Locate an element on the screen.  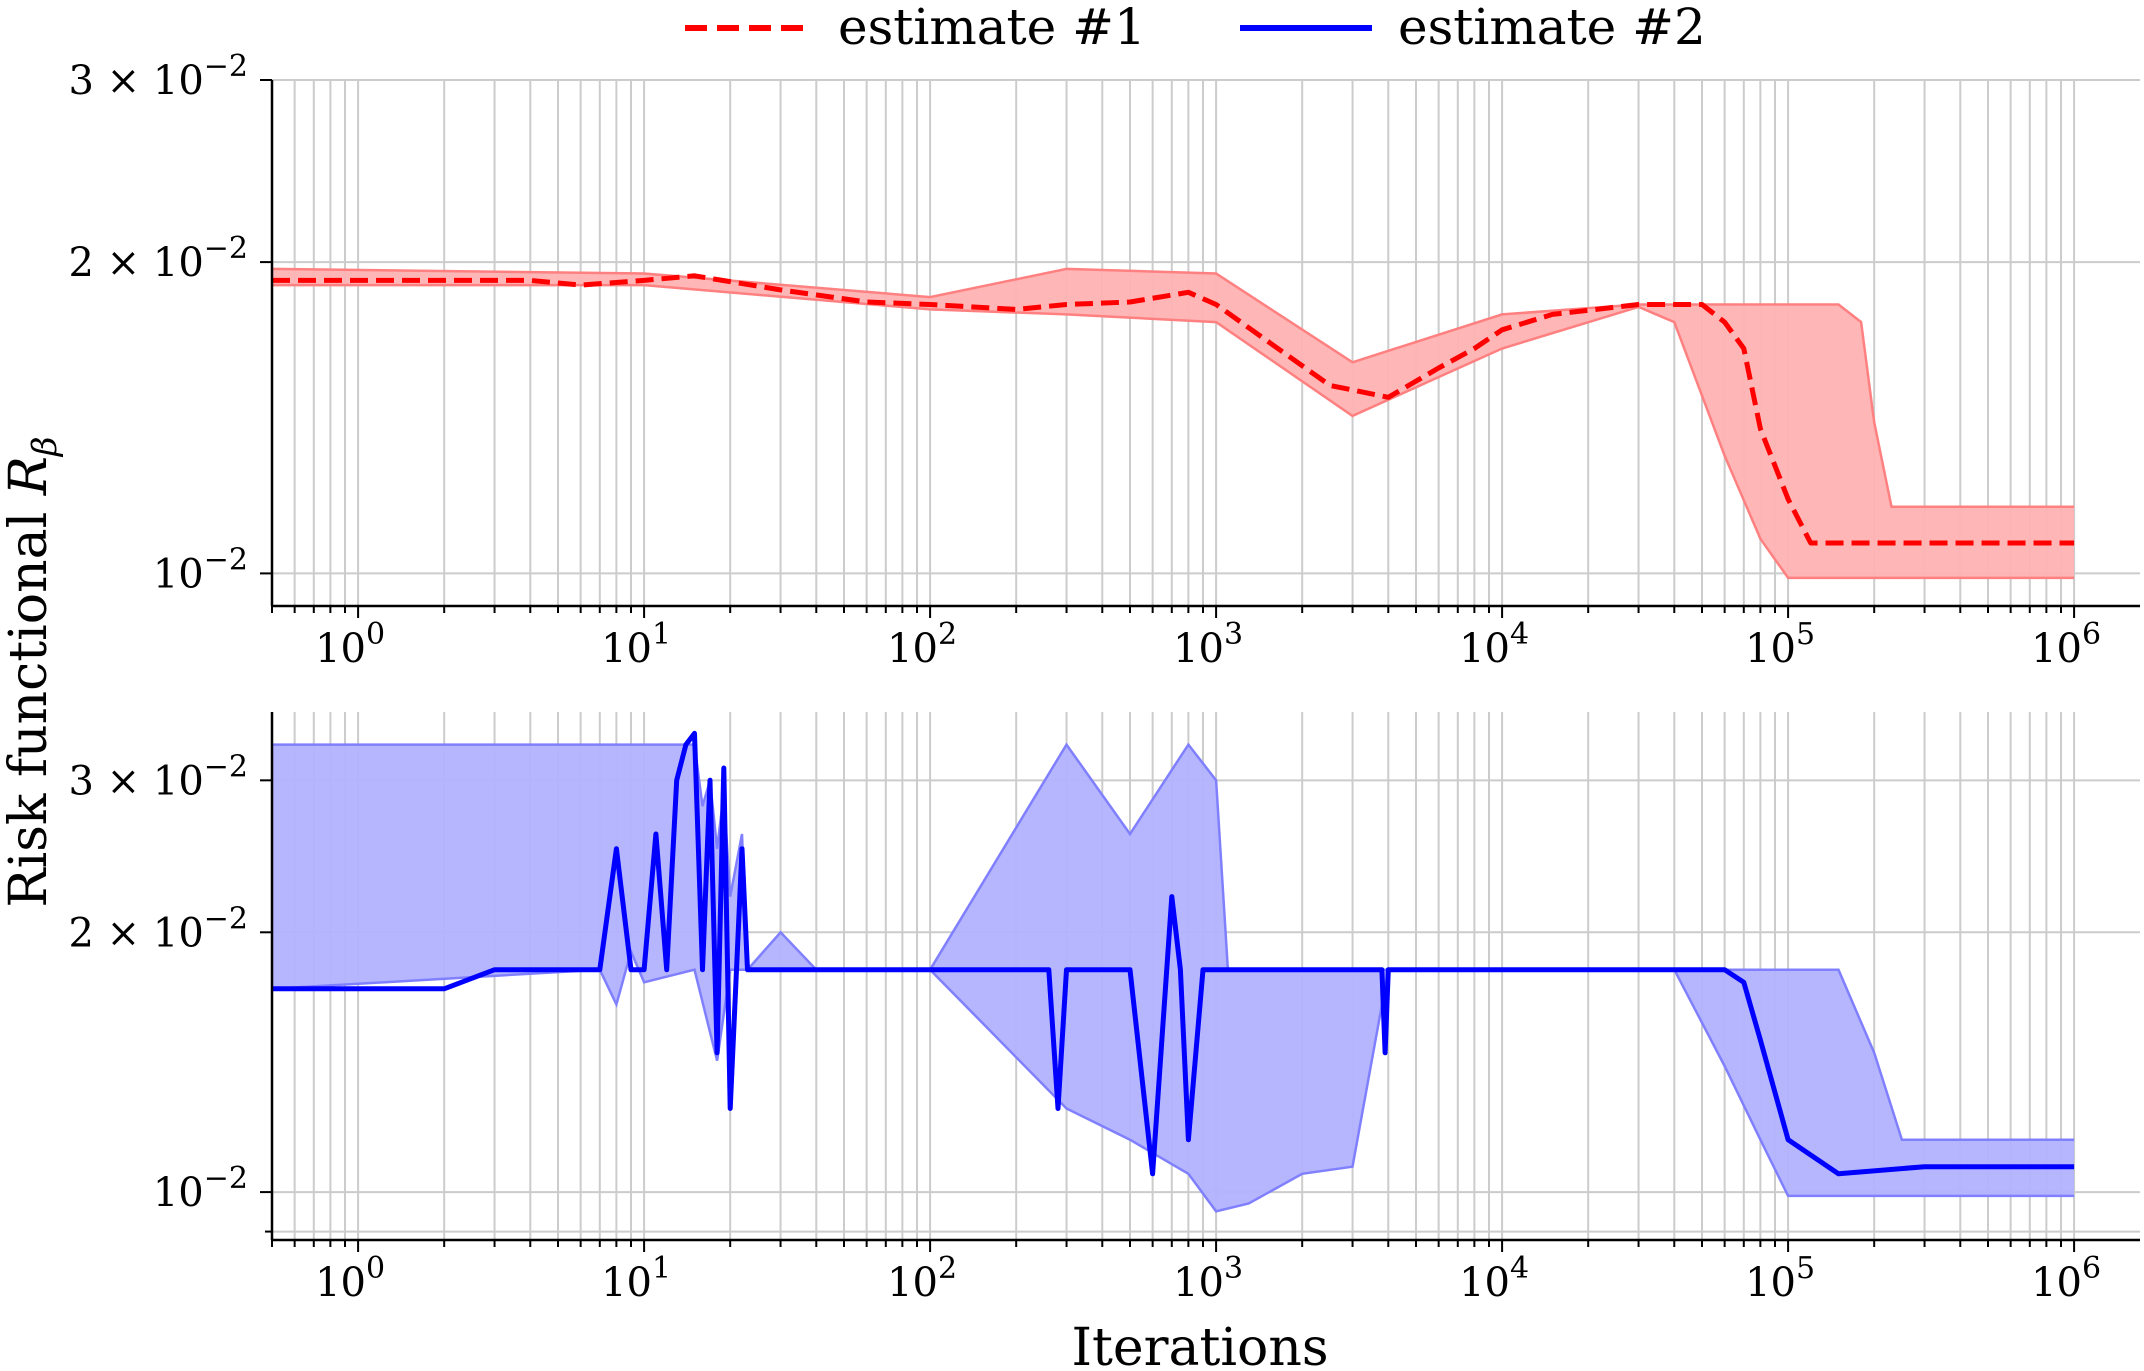
y-axis-label-prefix: Risk functional is located at coordinates (29, 701).